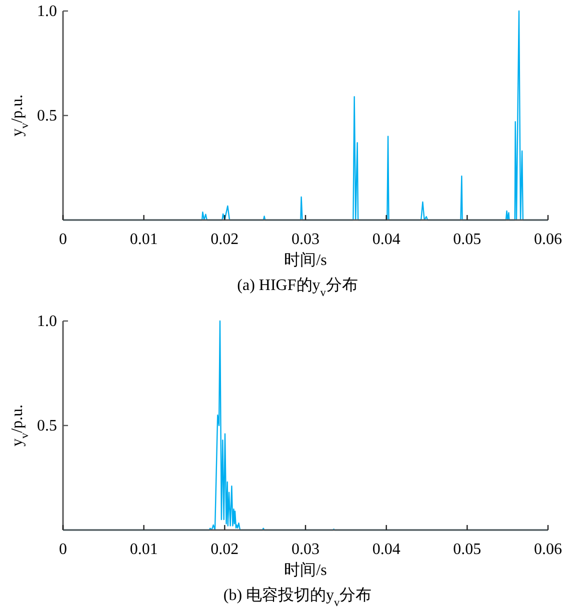  Describe the element at coordinates (297, 288) in the screenshot. I see `text: (a) HIGF的y$_{v}$分布` at that location.